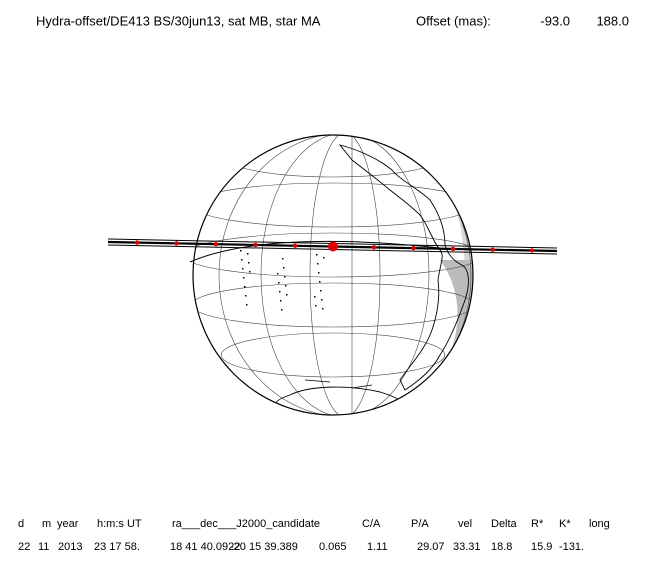 Image resolution: width=647 pixels, height=568 pixels. What do you see at coordinates (371, 524) in the screenshot?
I see `column-header: C/A` at bounding box center [371, 524].